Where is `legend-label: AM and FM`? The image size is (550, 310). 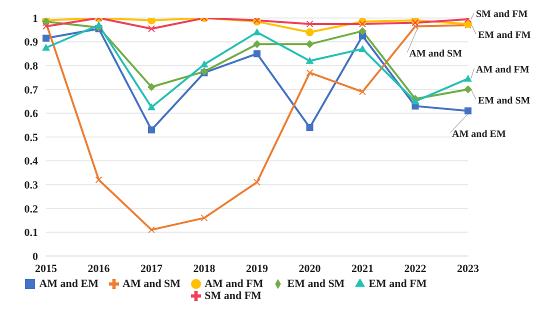 legend-label: AM and FM is located at coordinates (234, 284).